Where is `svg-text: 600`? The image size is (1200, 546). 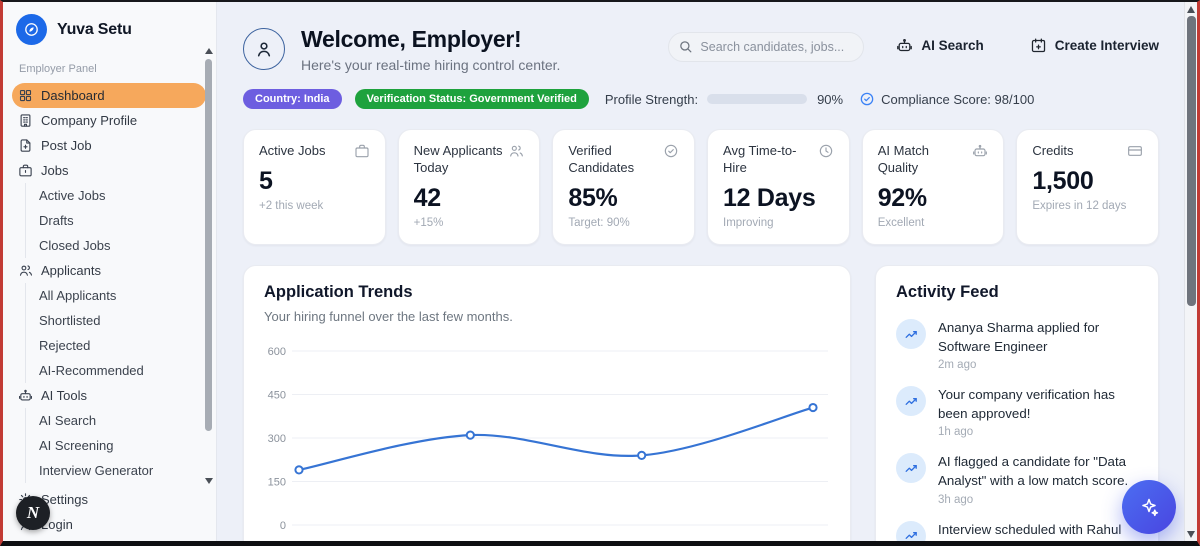 svg-text: 600 is located at coordinates (277, 352).